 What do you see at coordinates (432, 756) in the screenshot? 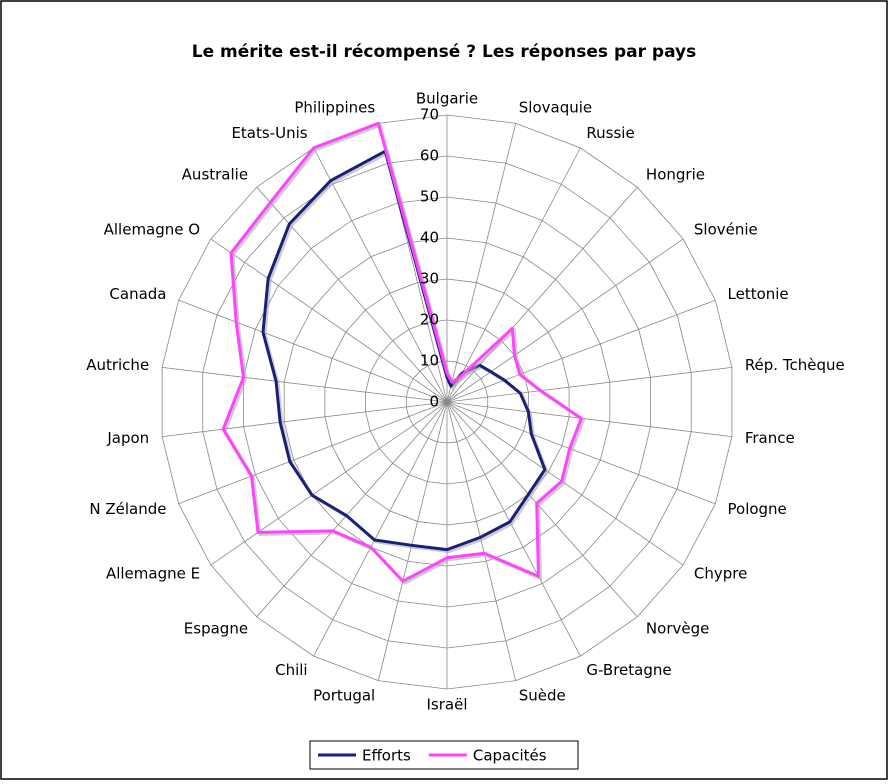
I see `legend: Efforts Capacités` at bounding box center [432, 756].